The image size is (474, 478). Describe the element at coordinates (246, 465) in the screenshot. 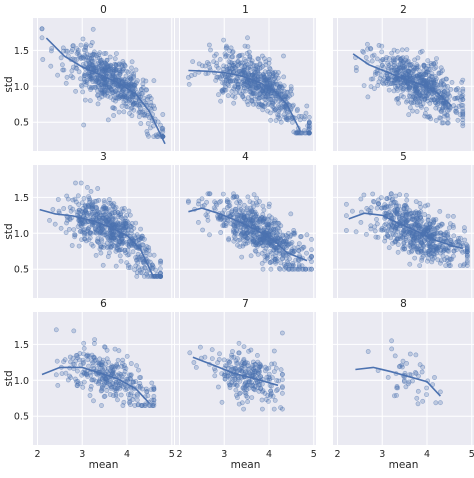

I see `x-axis-label: mean` at that location.